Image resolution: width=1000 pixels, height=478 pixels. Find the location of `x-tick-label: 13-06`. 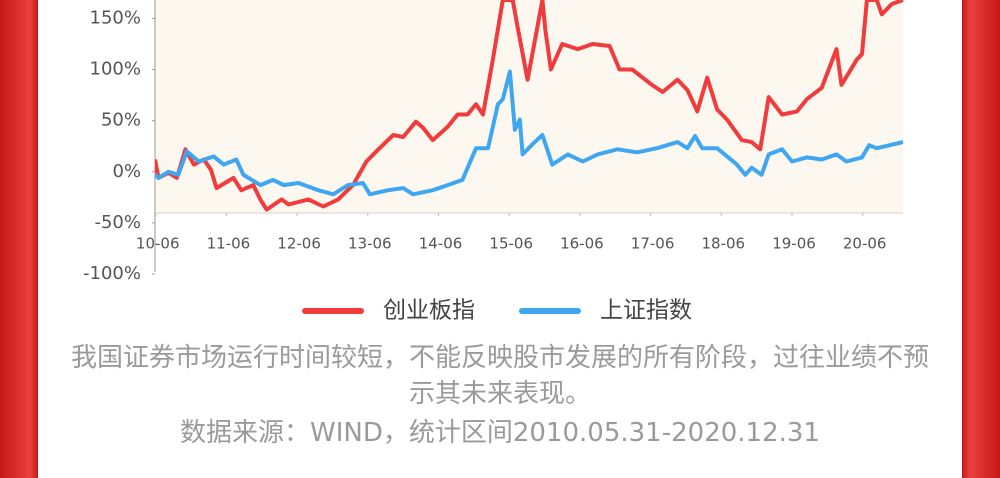

x-tick-label: 13-06 is located at coordinates (370, 244).